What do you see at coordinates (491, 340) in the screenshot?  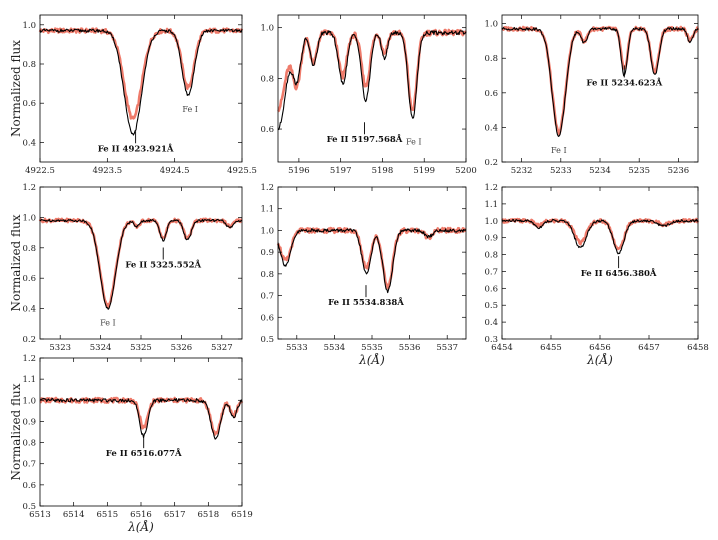 I see `y-tick-label: 0.3` at bounding box center [491, 340].